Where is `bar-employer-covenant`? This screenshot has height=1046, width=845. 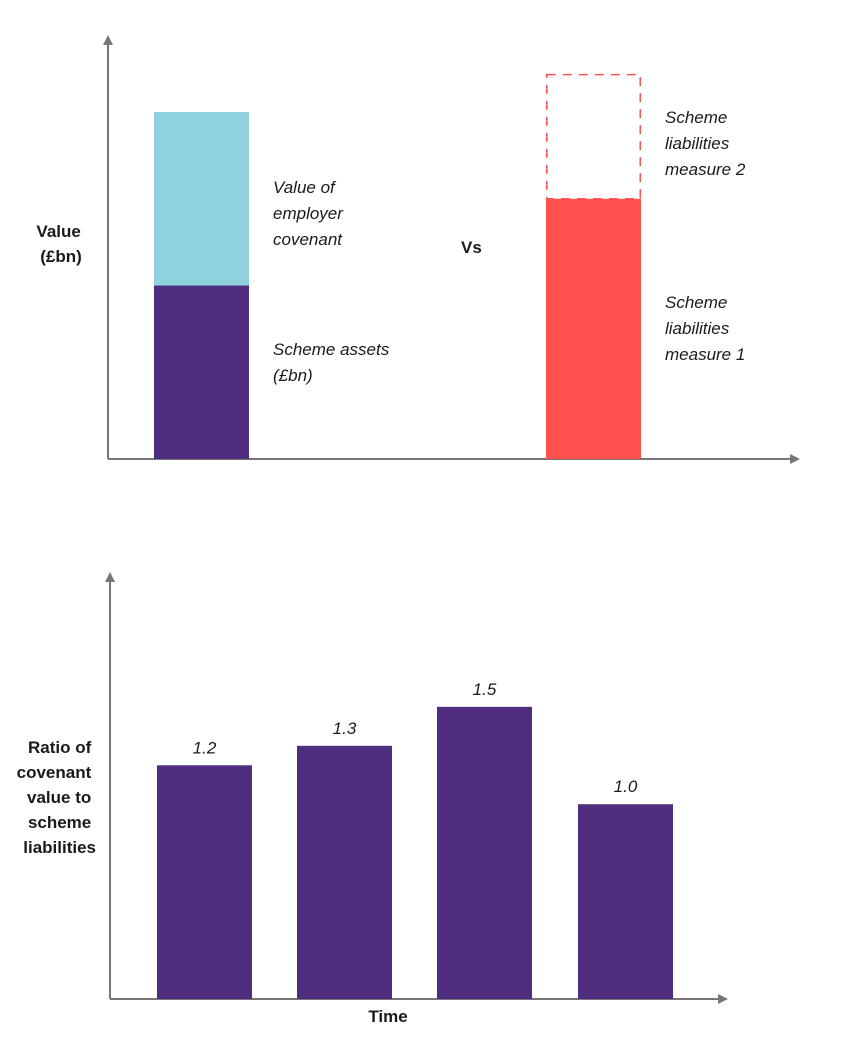 bar-employer-covenant is located at coordinates (201, 199).